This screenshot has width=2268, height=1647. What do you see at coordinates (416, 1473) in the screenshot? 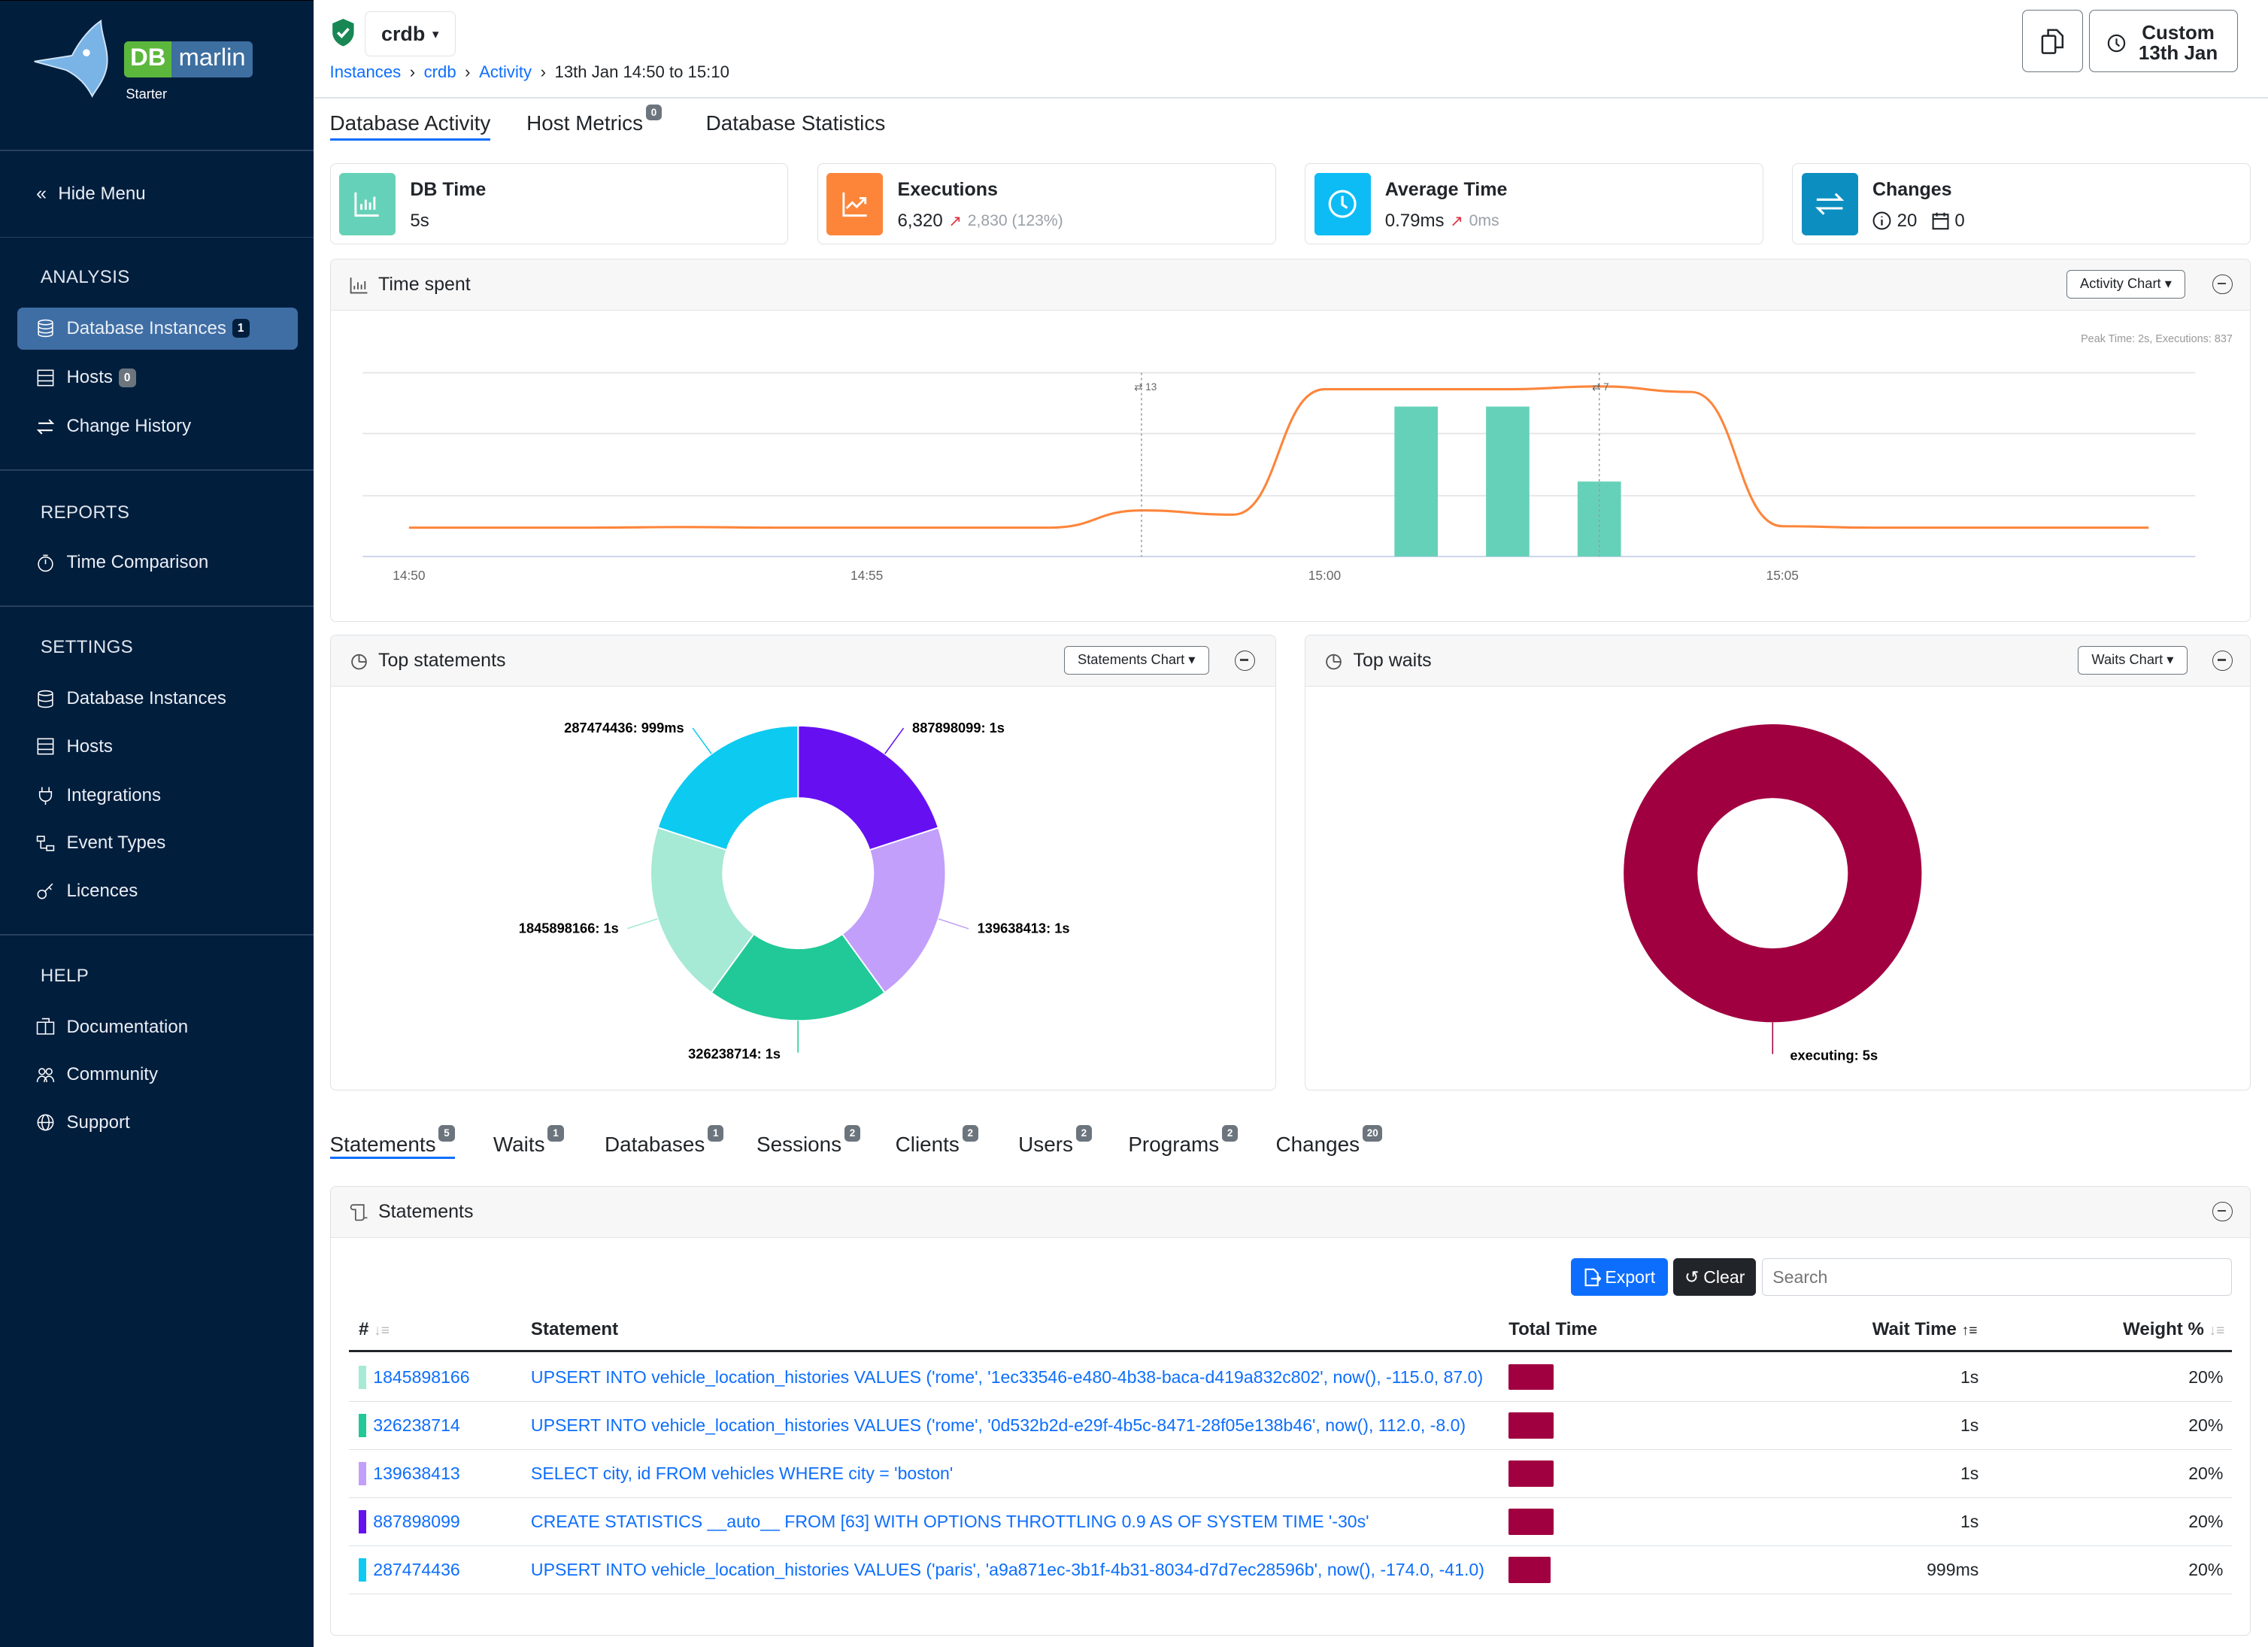
I see `statement-id-link: 139638413` at bounding box center [416, 1473].